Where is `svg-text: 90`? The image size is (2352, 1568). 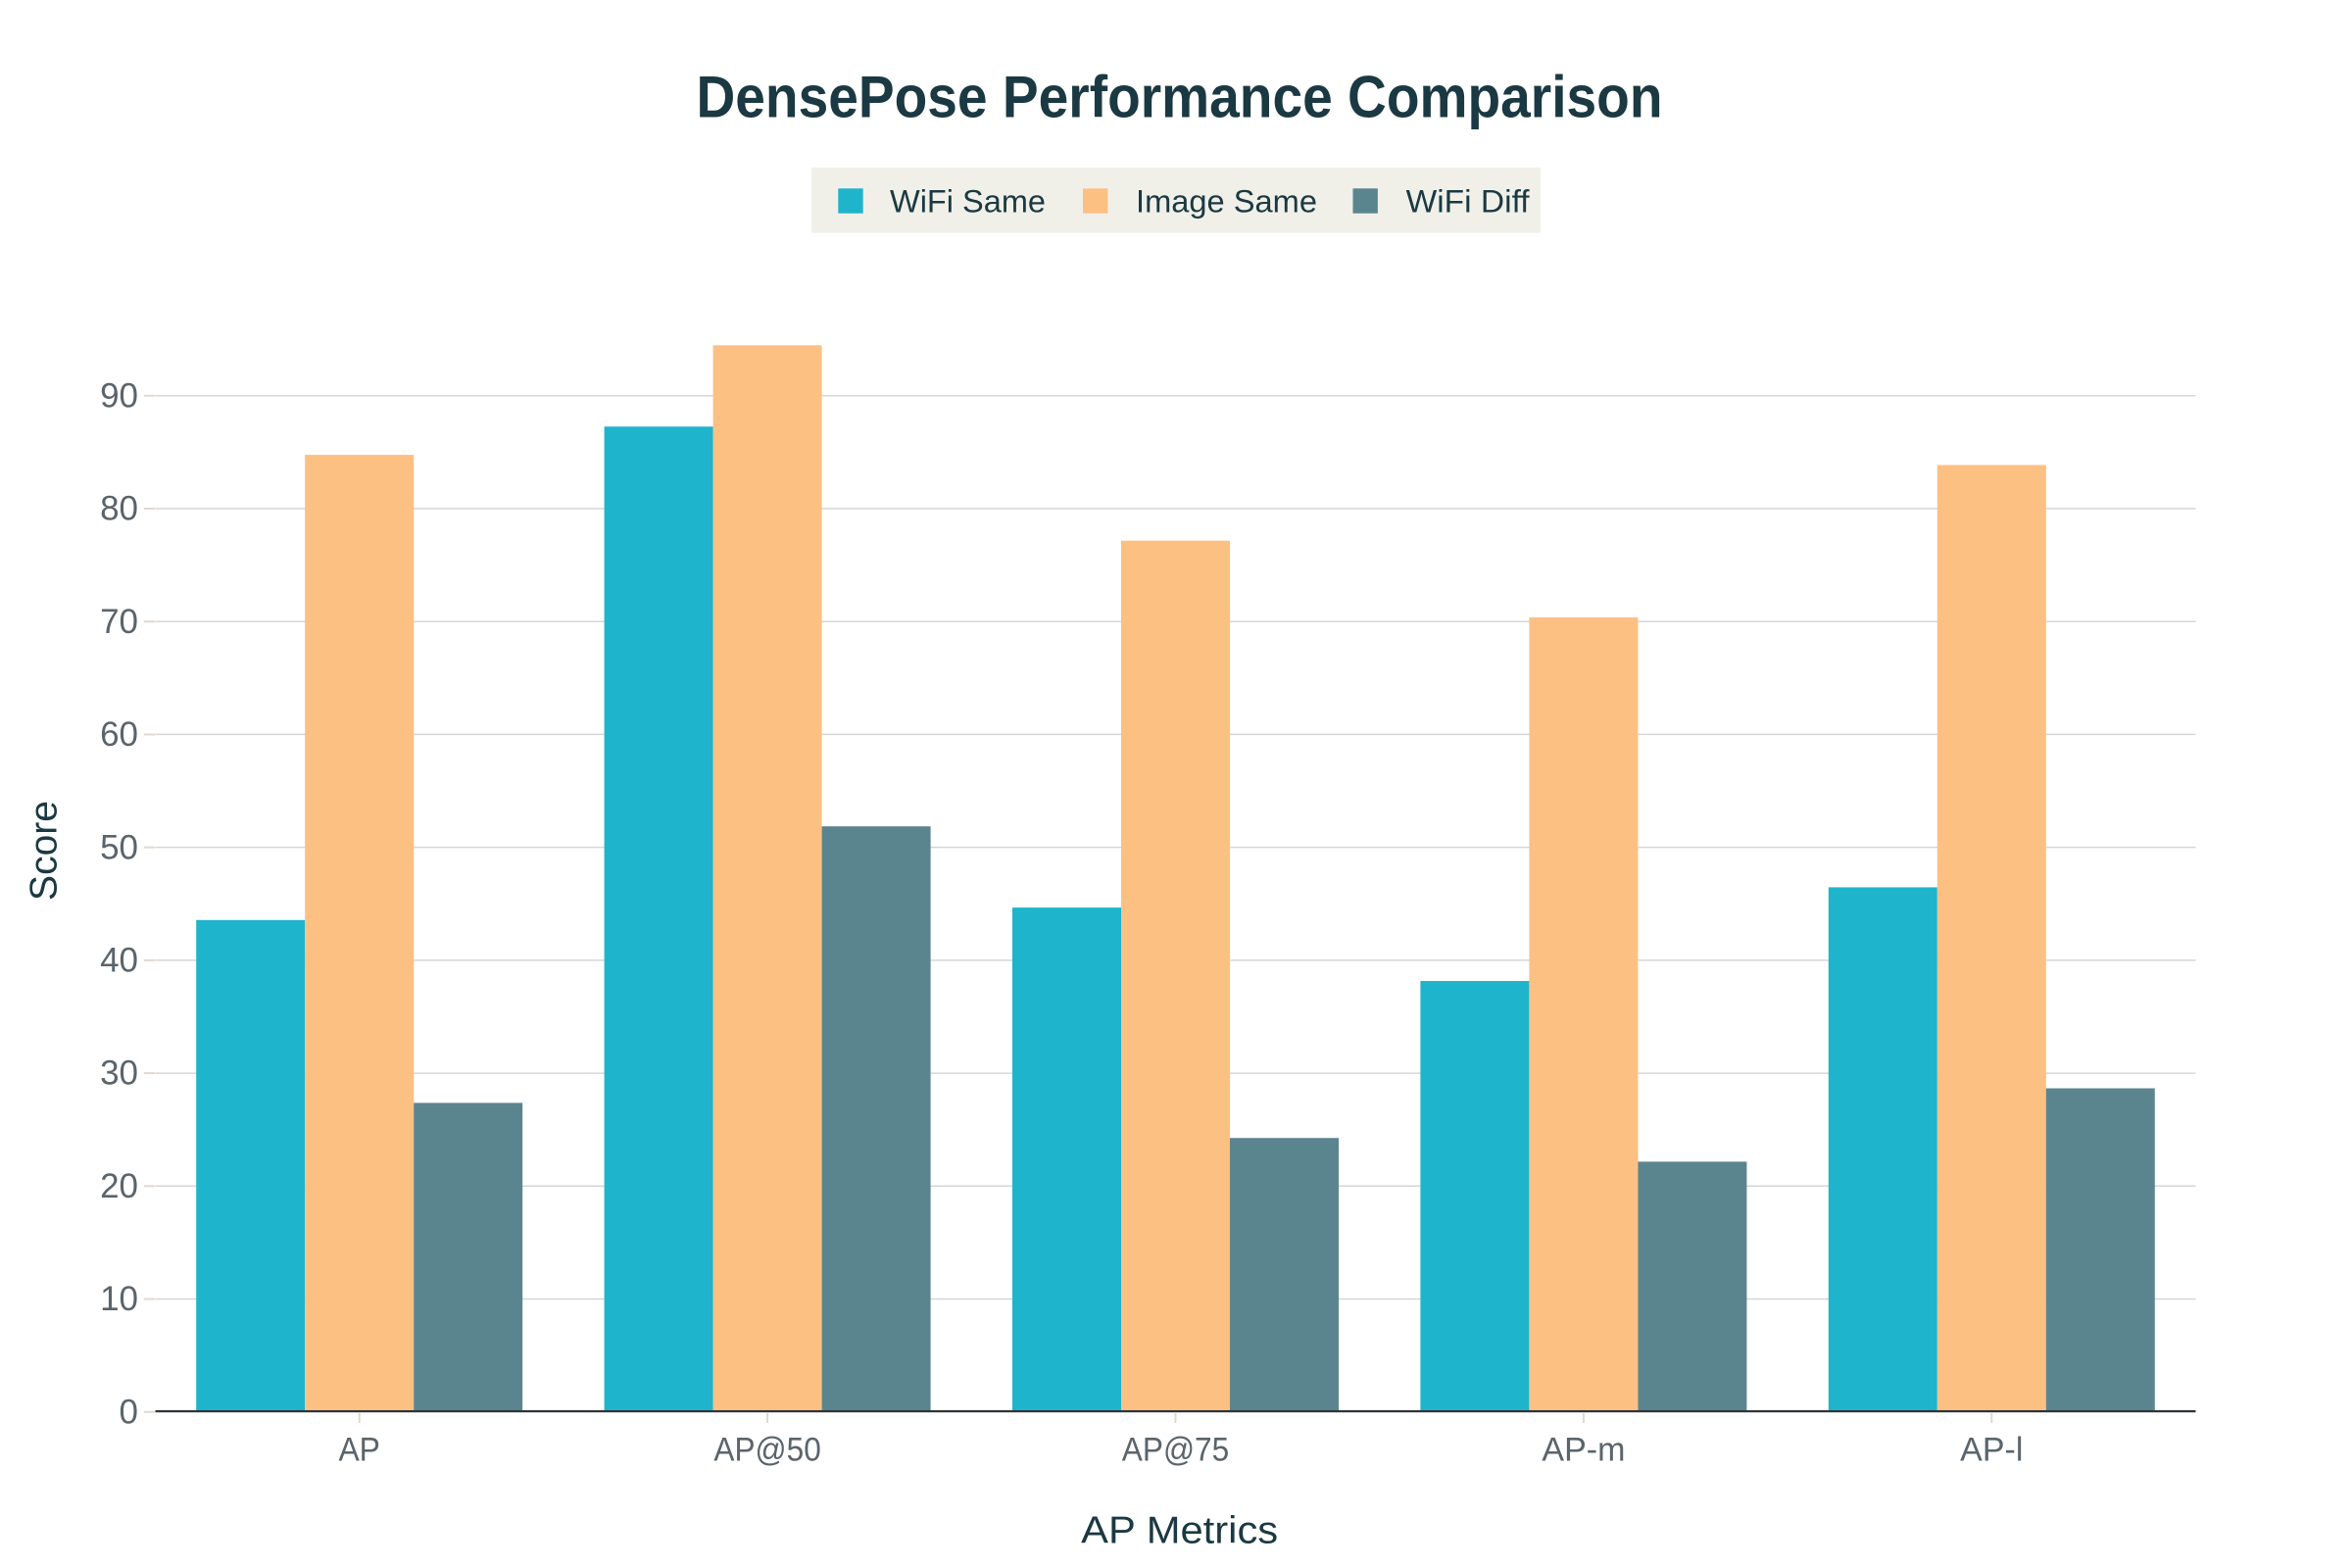
svg-text: 90 is located at coordinates (119, 395).